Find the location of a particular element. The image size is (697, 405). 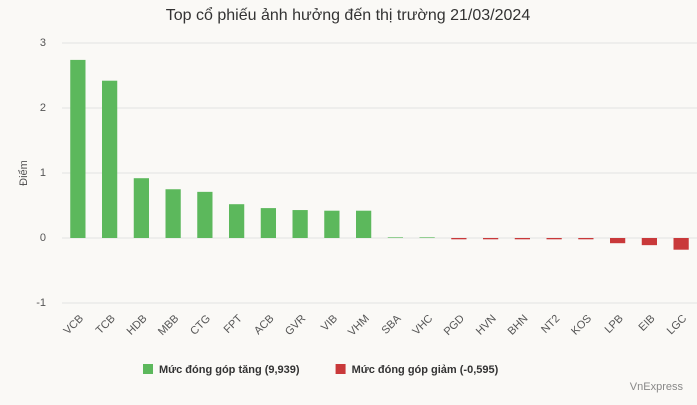

y-tick-label: -1 is located at coordinates (41, 303).